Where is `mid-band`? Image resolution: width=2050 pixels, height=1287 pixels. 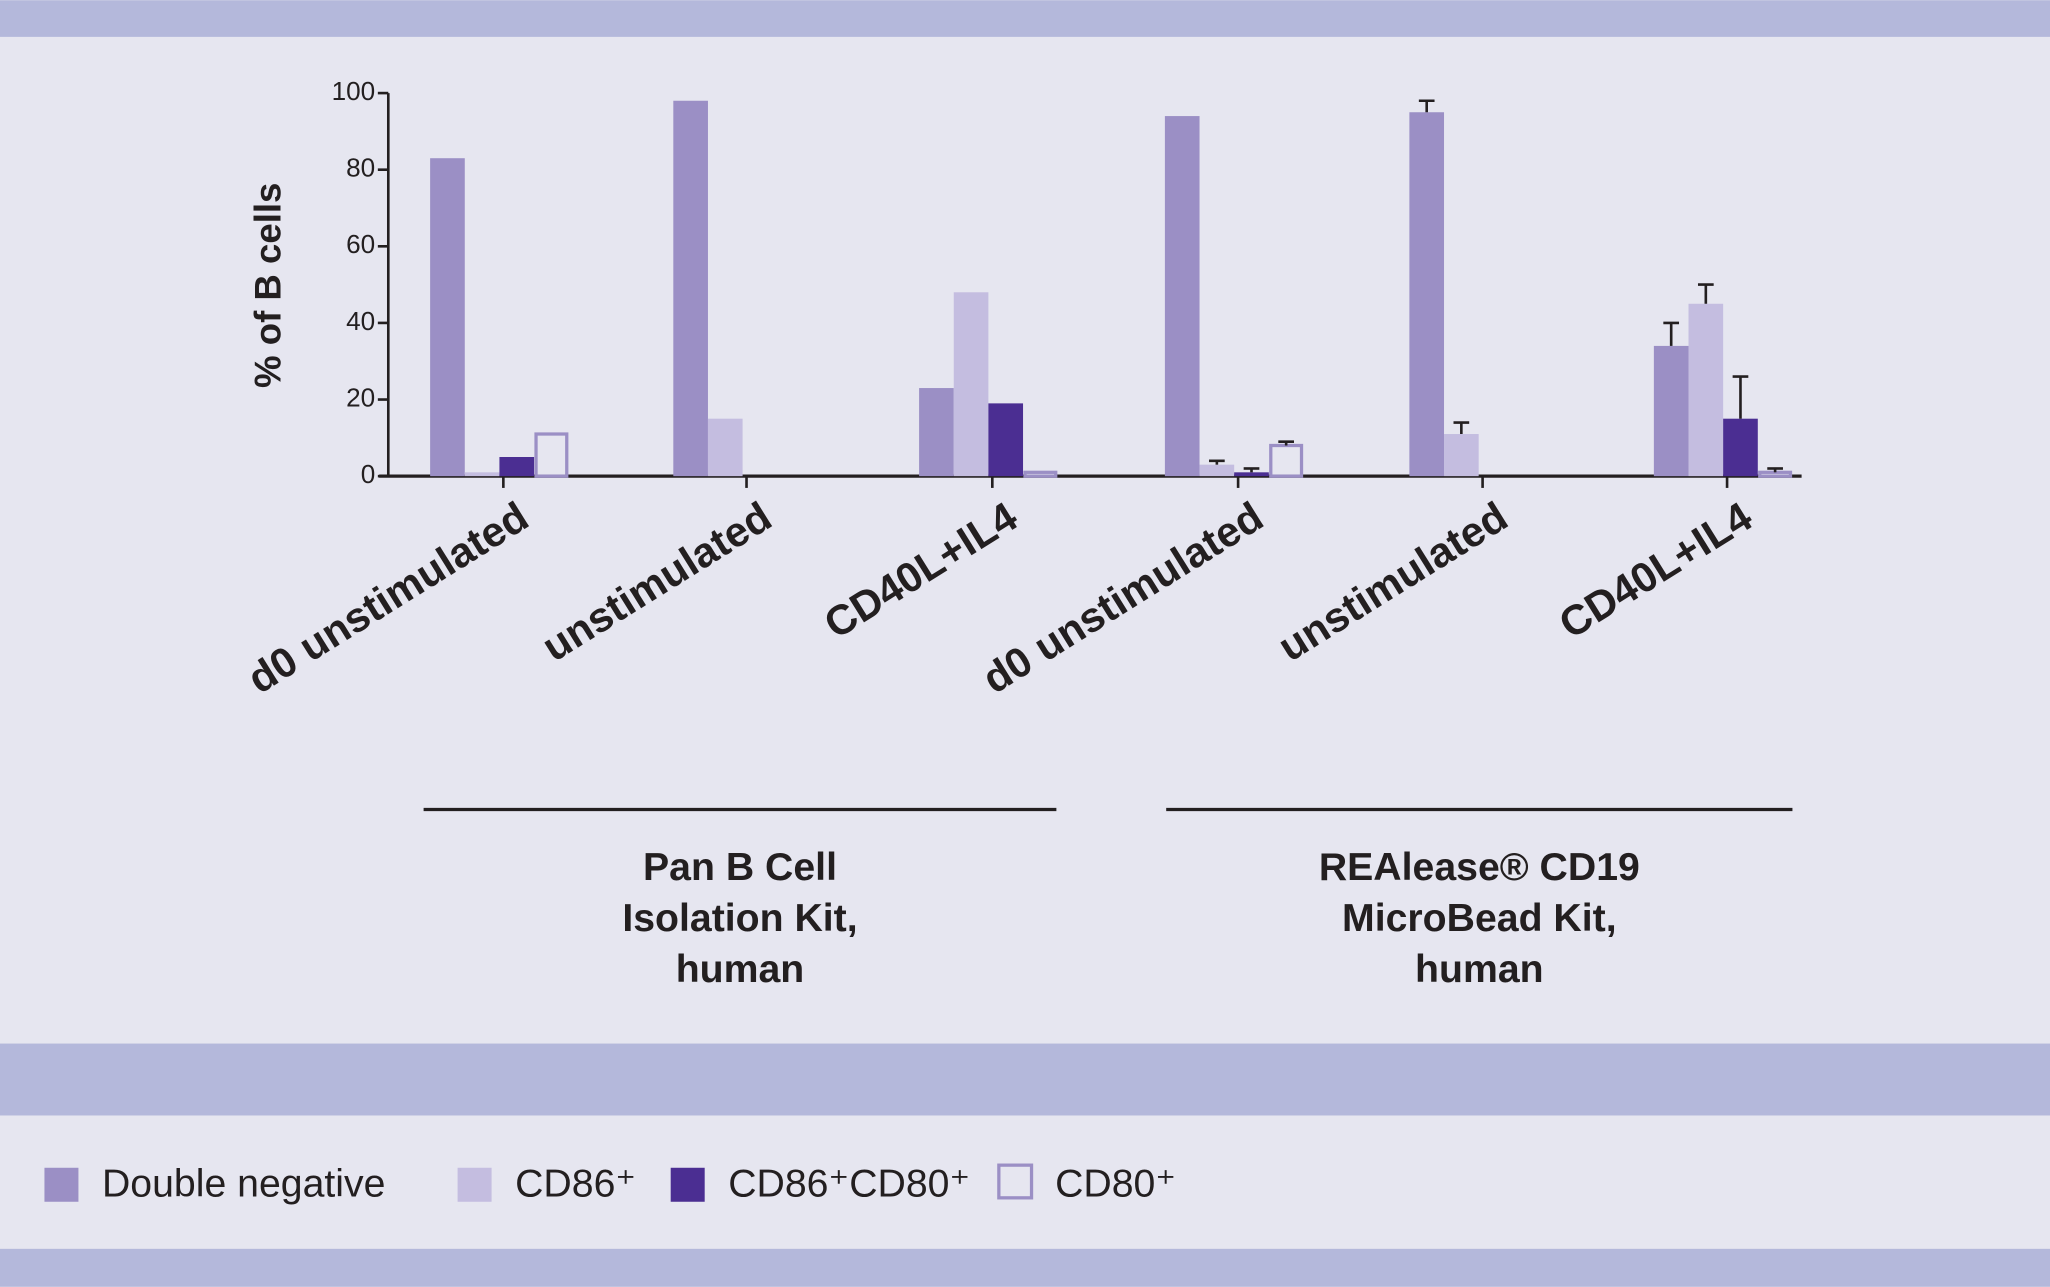
mid-band is located at coordinates (1025, 1079).